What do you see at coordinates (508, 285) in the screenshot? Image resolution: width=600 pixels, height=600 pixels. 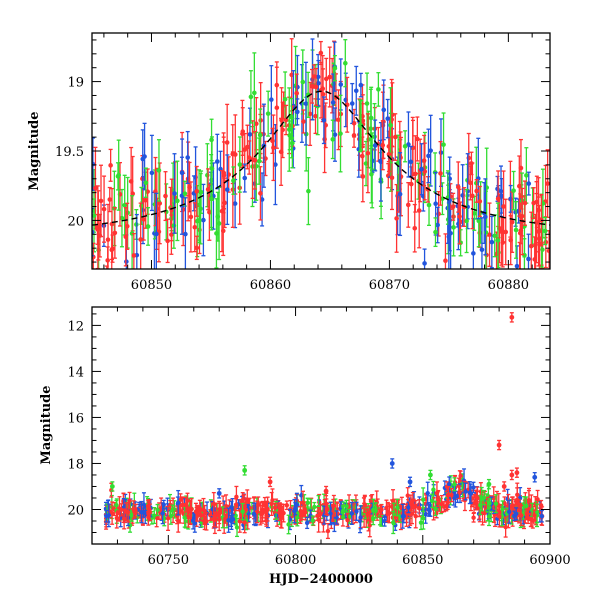 I see `x-tick-label: 60880` at bounding box center [508, 285].